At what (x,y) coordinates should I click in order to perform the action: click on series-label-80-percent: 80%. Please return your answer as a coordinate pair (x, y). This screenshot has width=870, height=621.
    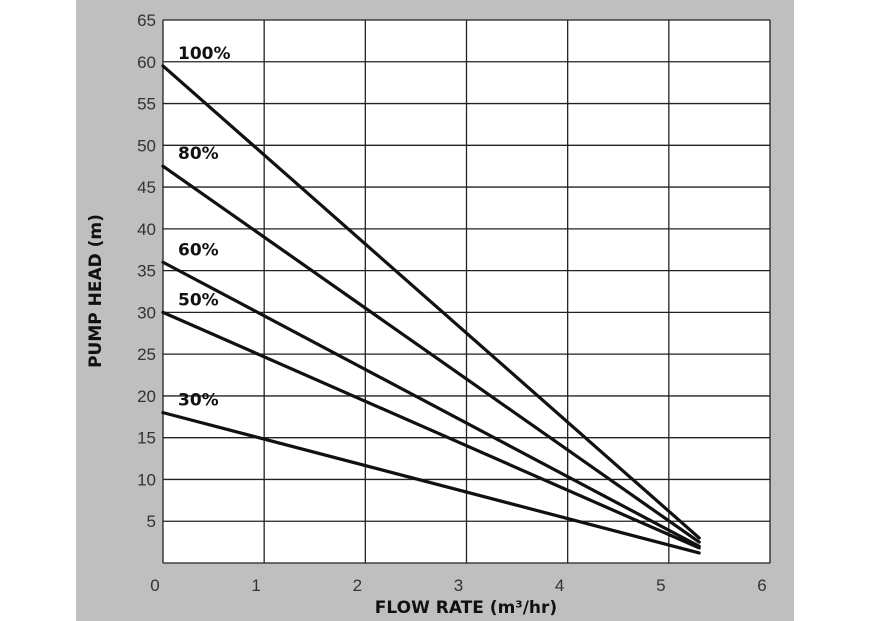
    Looking at the image, I should click on (198, 154).